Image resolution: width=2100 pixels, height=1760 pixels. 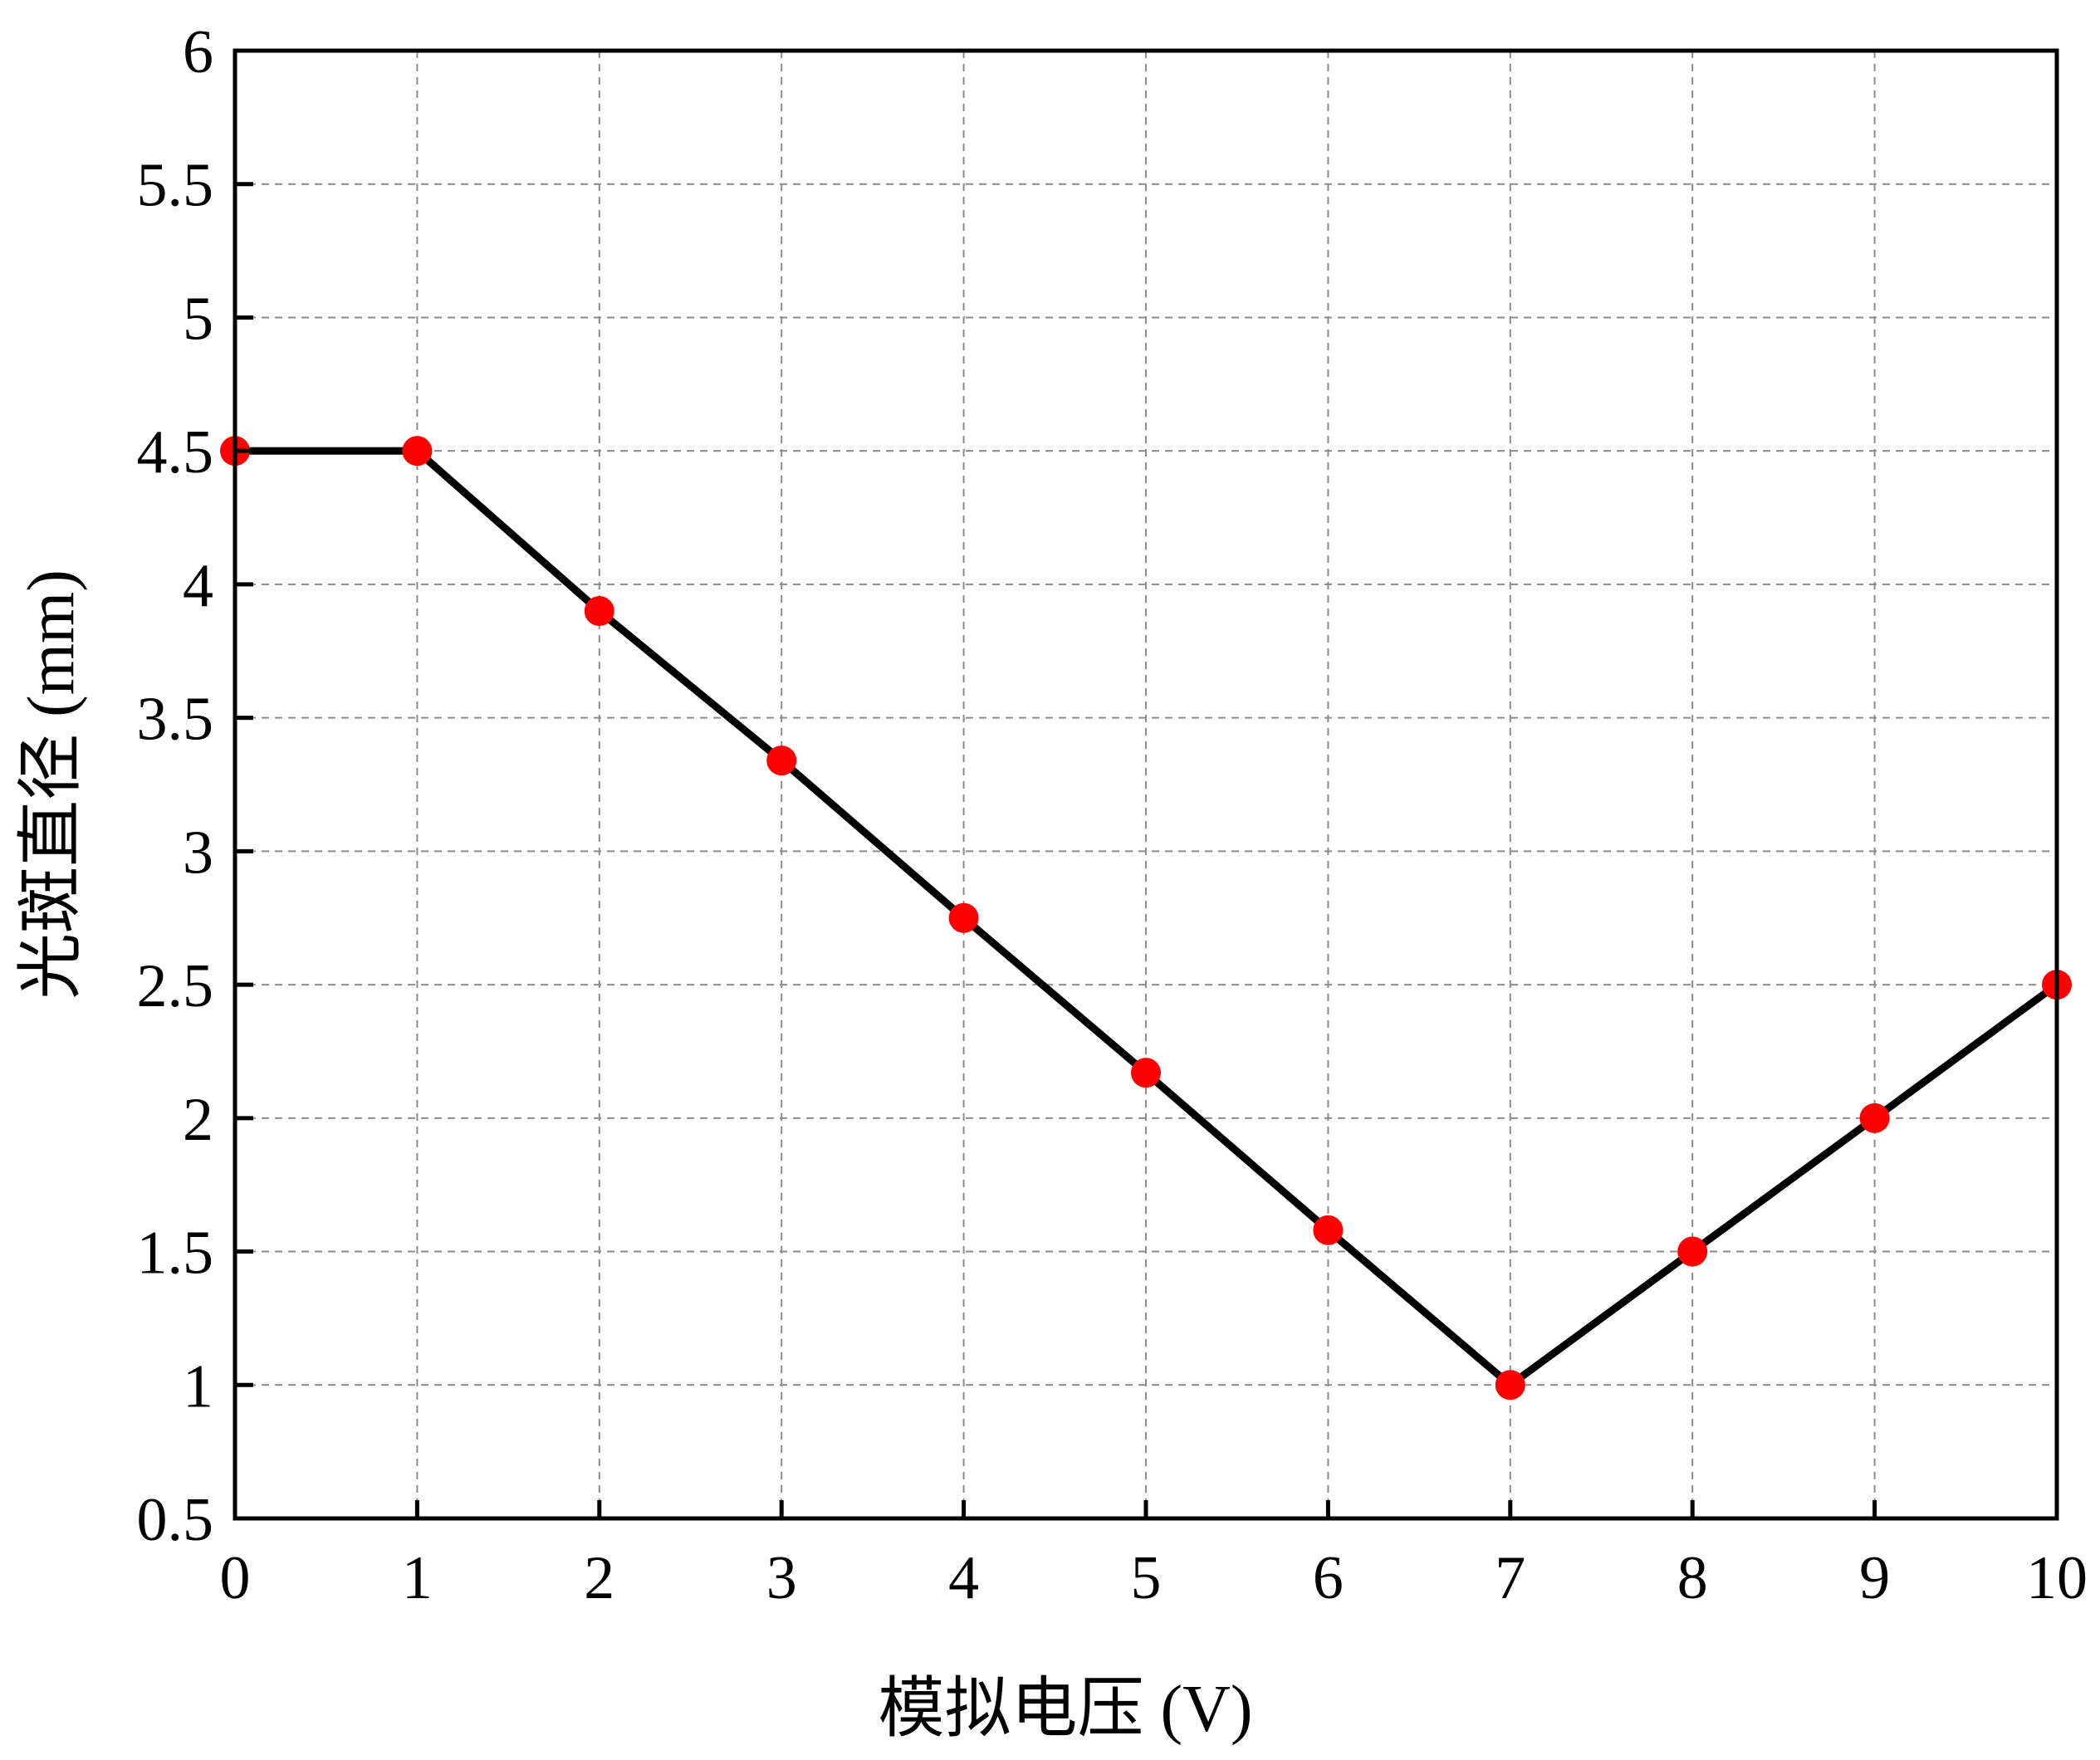 What do you see at coordinates (1328, 1578) in the screenshot?
I see `x-tick-label: 6` at bounding box center [1328, 1578].